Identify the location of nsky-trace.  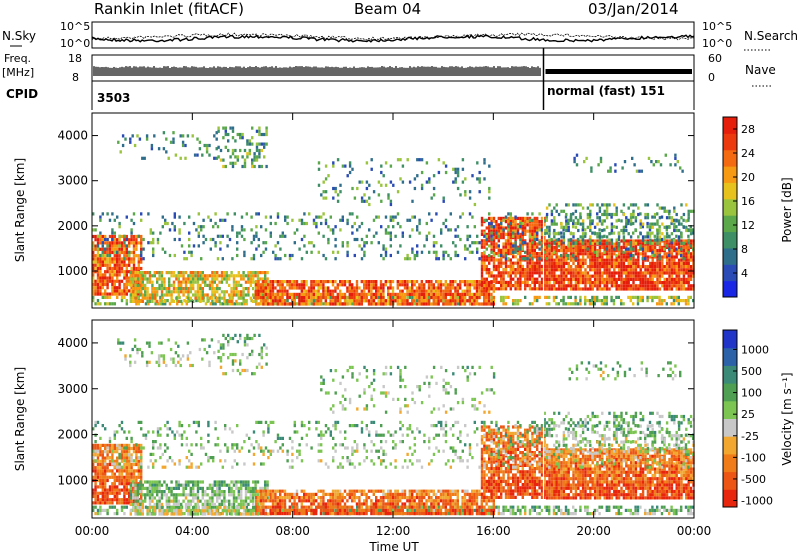
(393, 38).